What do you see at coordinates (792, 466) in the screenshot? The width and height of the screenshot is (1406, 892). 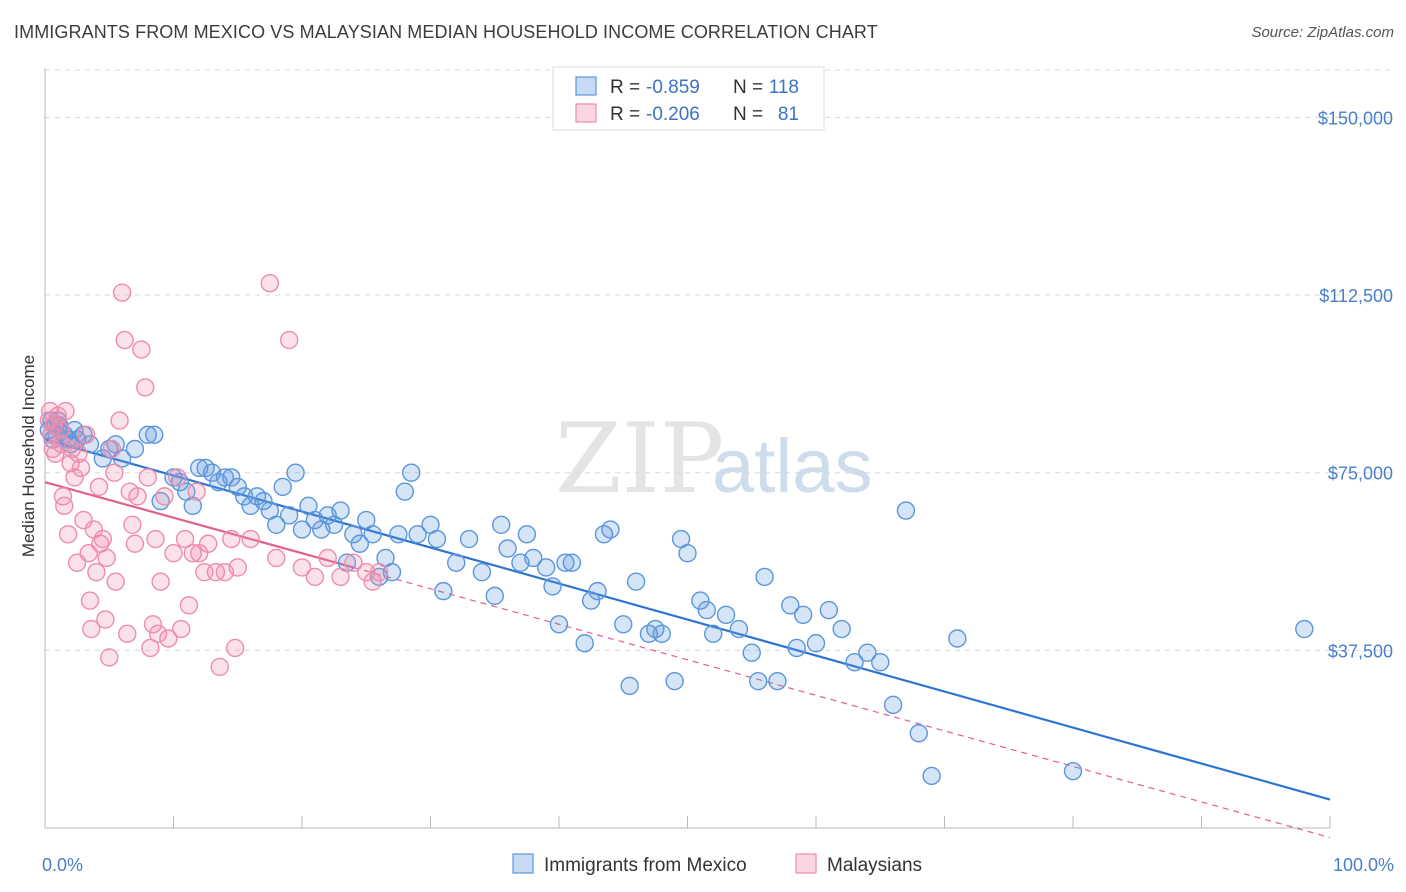 I see `watermark-atlas: atlas` at bounding box center [792, 466].